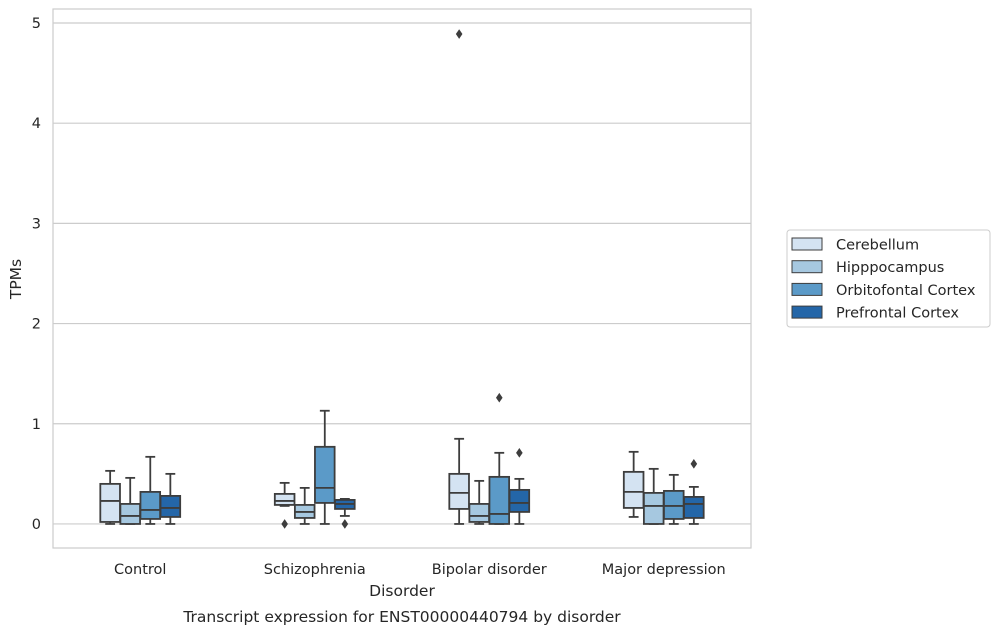 This screenshot has height=634, width=999. Describe the element at coordinates (906, 291) in the screenshot. I see `legend-label: Orbitofontal Cortex` at that location.